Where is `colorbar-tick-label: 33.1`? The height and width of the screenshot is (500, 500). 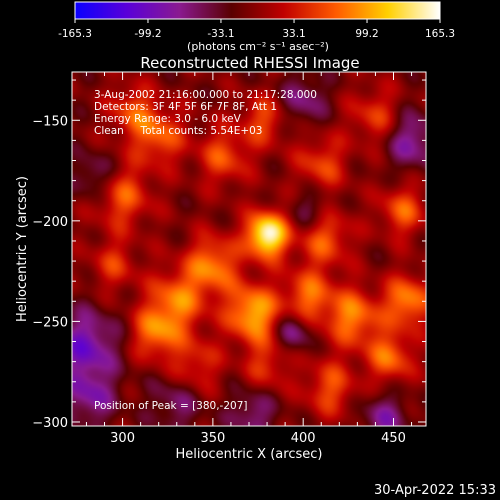 colorbar-tick-label: 33.1 is located at coordinates (293, 34).